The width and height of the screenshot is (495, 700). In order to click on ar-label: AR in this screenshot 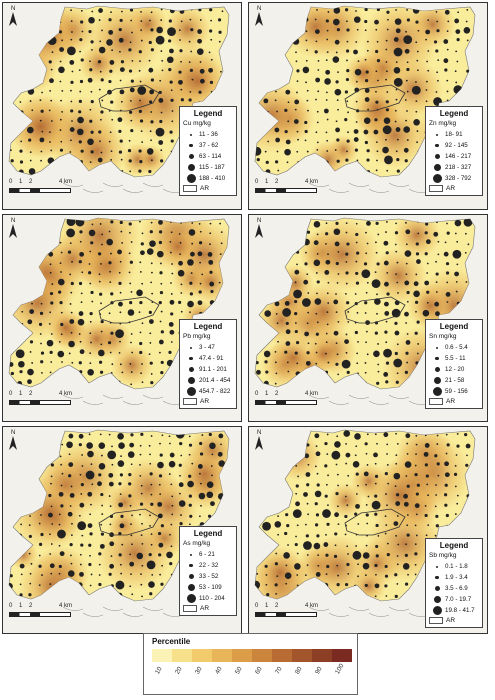, I will do `click(205, 401)`.